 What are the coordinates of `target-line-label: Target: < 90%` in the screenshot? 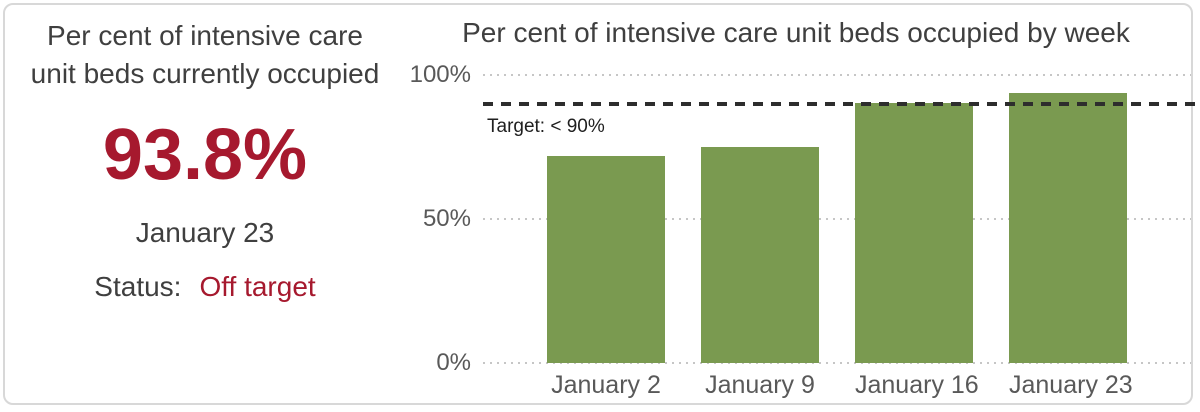 It's located at (546, 126).